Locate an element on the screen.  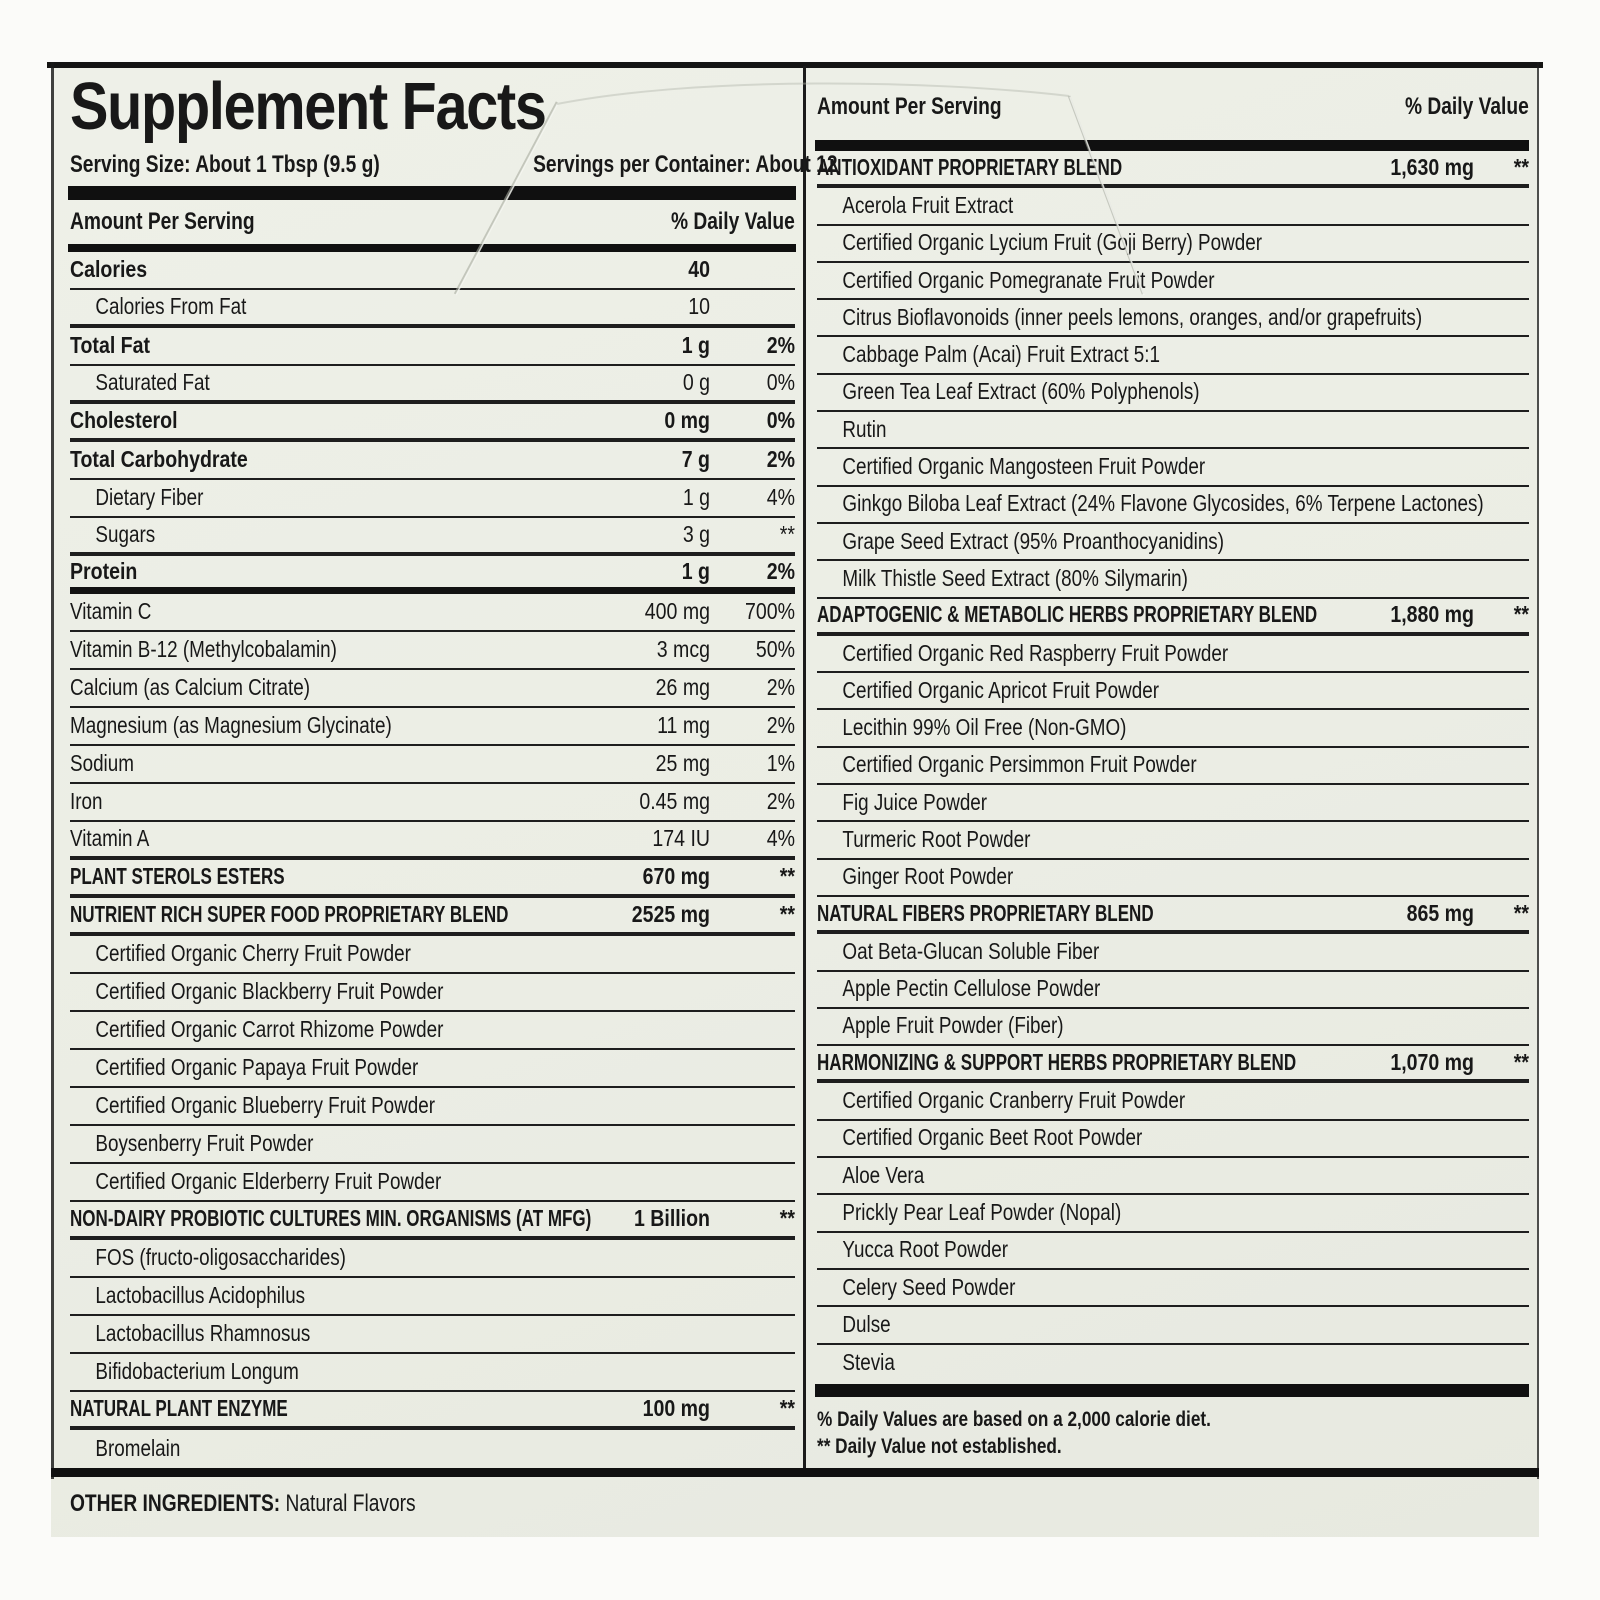
ingredient-name: Certified Organic Carrot Rhizome Powder is located at coordinates (269, 1029).